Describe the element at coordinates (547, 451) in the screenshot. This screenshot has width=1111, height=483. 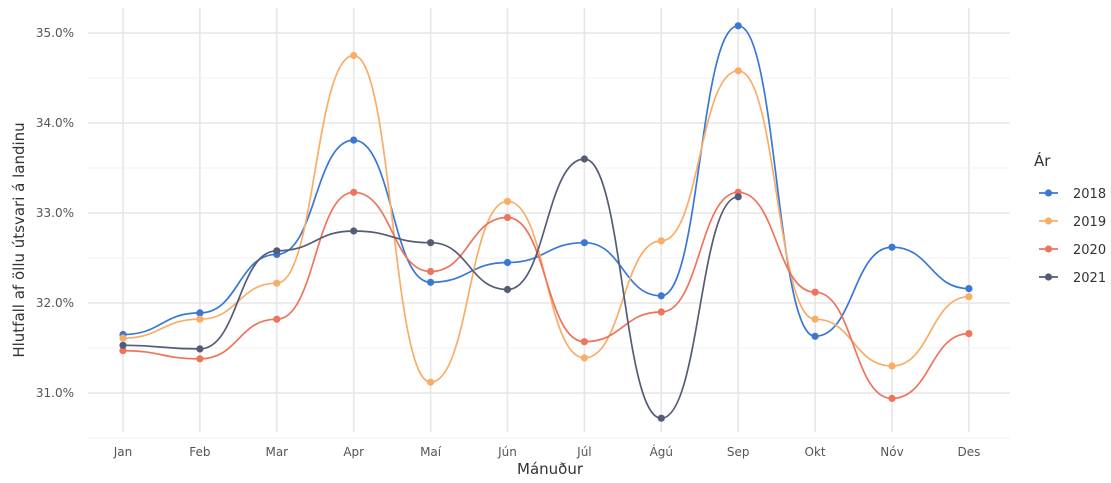
I see `x-axis-ticks: Jan Feb Mar Apr Maí Jún Júl Ágú Sep Okt Nóv Des` at that location.